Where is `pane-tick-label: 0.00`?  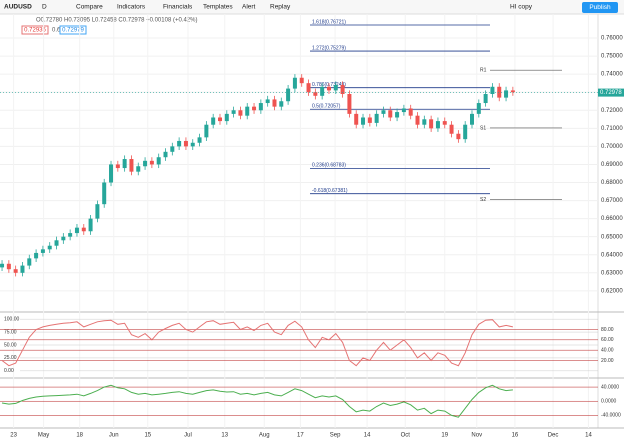 pane-tick-label: 0.00 is located at coordinates (9, 371).